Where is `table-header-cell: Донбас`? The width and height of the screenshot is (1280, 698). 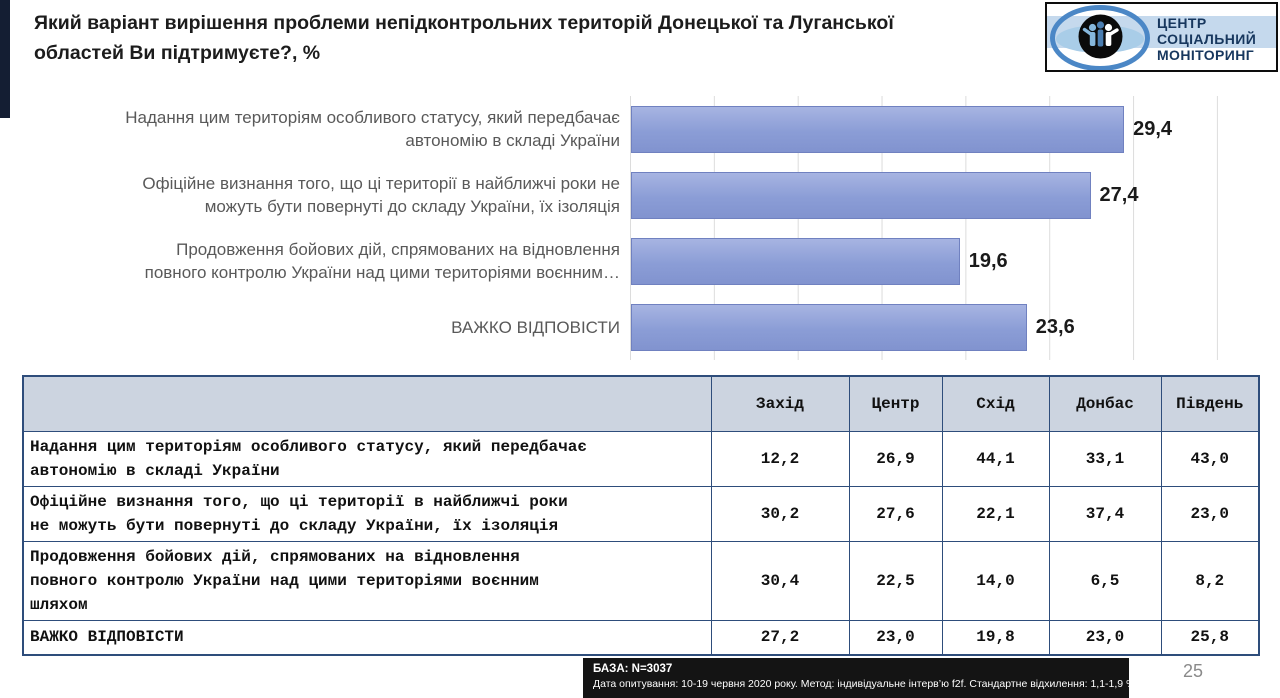 table-header-cell: Донбас is located at coordinates (1105, 403).